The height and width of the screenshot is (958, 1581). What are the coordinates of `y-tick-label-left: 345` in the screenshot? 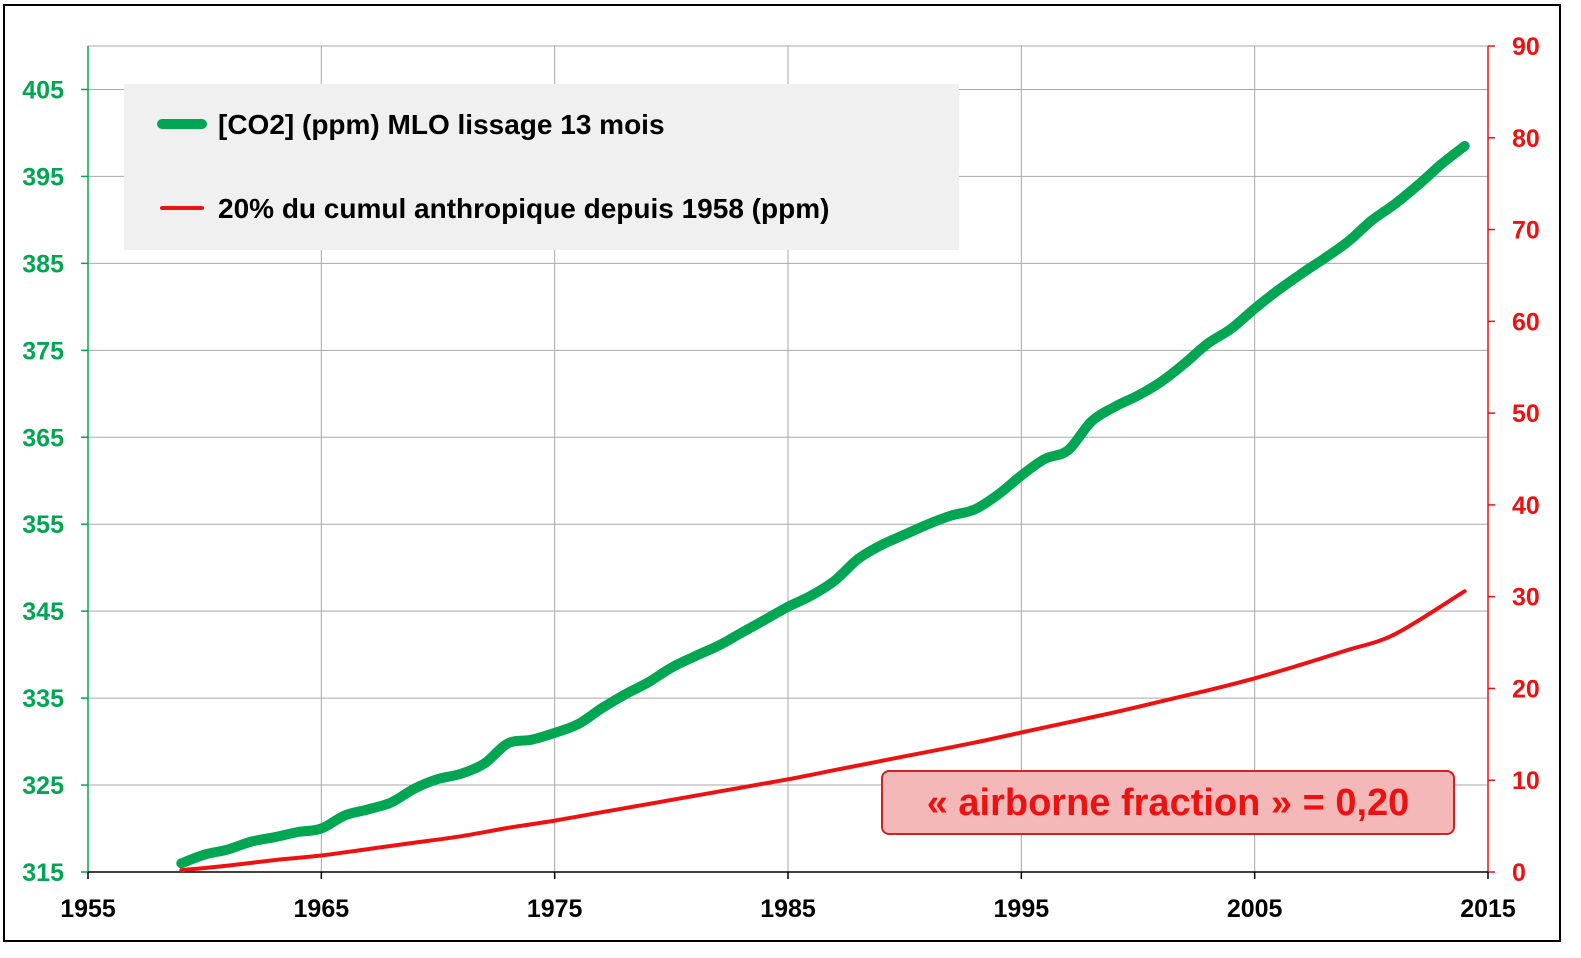 It's located at (43, 612).